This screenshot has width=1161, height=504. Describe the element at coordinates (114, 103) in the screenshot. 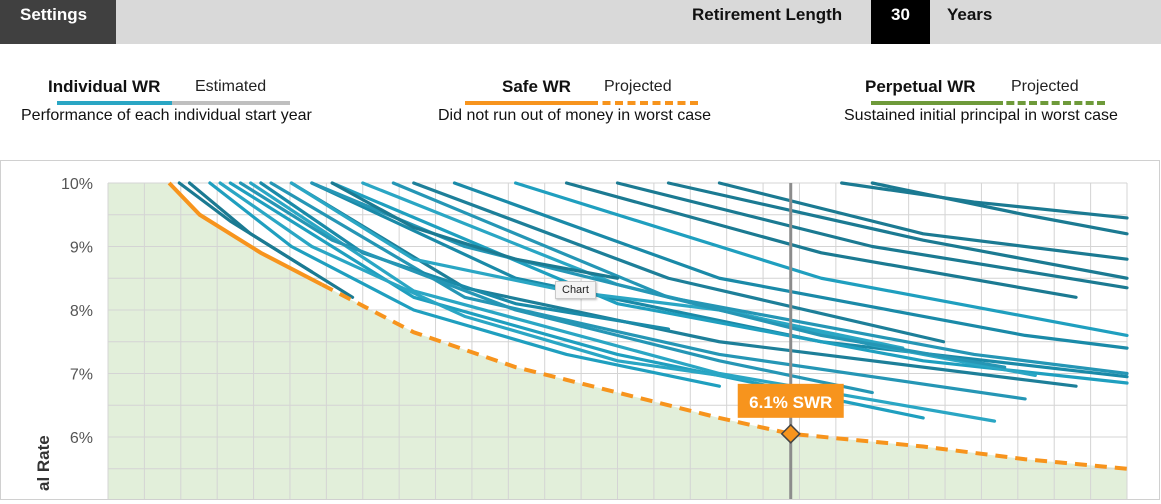

I see `legend-individual-line` at that location.